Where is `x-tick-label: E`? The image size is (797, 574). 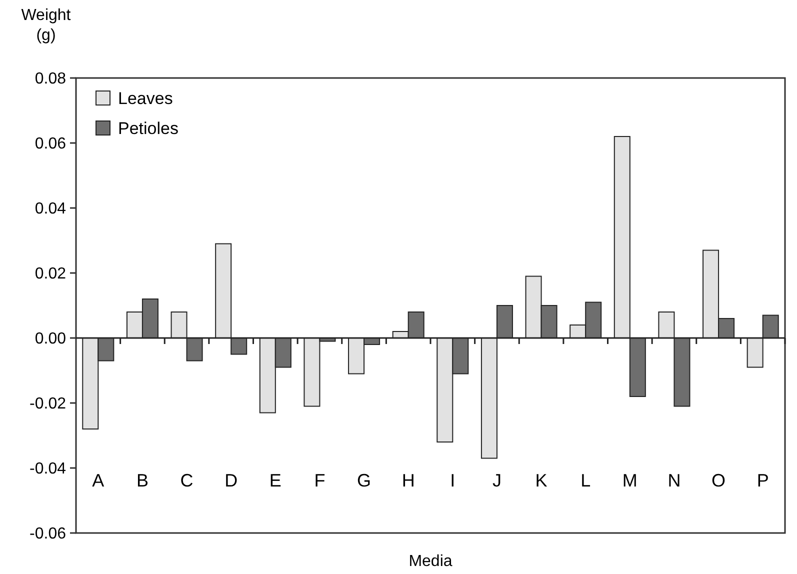 x-tick-label: E is located at coordinates (275, 480).